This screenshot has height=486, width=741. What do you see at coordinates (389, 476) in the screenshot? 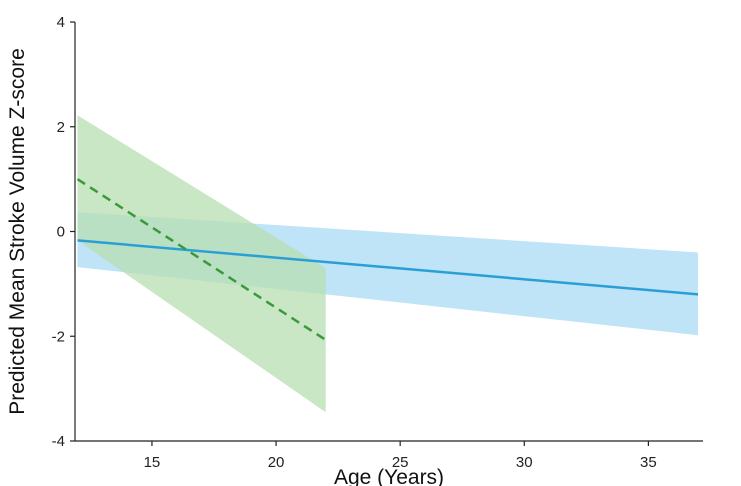
I see `x-axis-label: Age (Years)` at bounding box center [389, 476].